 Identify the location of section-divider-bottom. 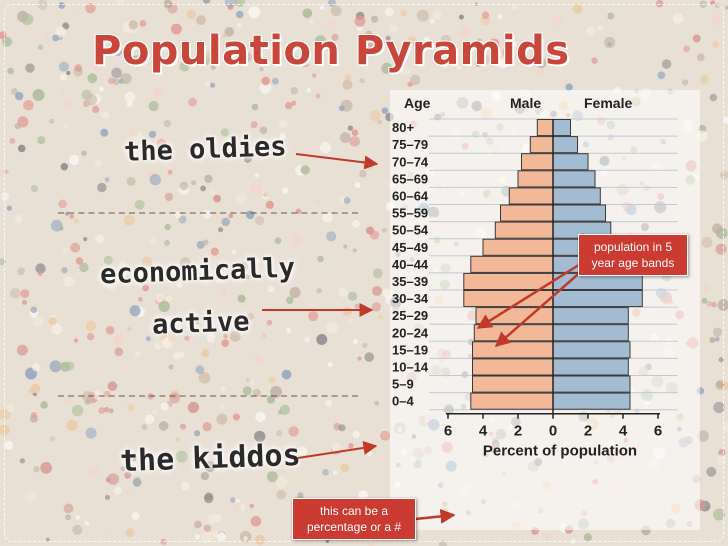
(208, 396).